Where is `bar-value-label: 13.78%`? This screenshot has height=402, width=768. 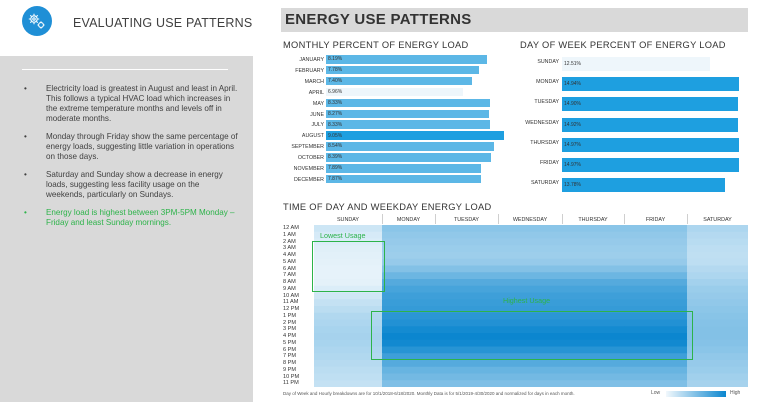
bar-value-label: 13.78% is located at coordinates (572, 185).